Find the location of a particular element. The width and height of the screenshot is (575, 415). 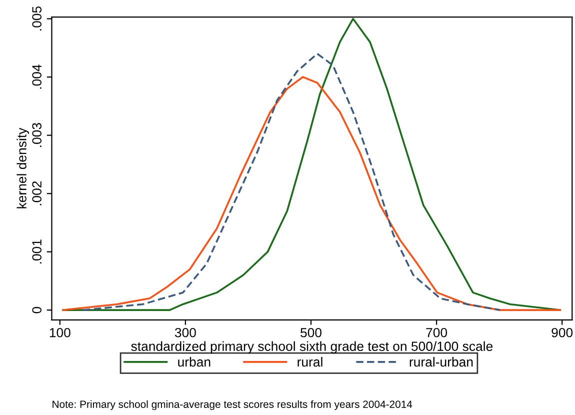

y-tick-label: 0 is located at coordinates (37, 310).